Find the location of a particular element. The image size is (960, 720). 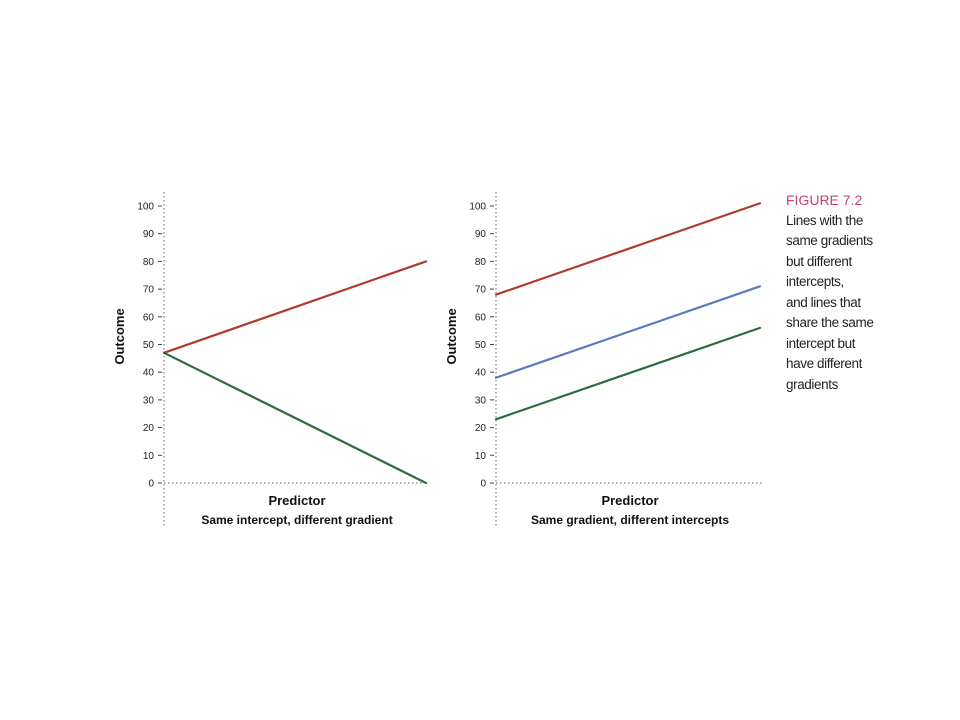

caption-line: Lines with the is located at coordinates (824, 220).